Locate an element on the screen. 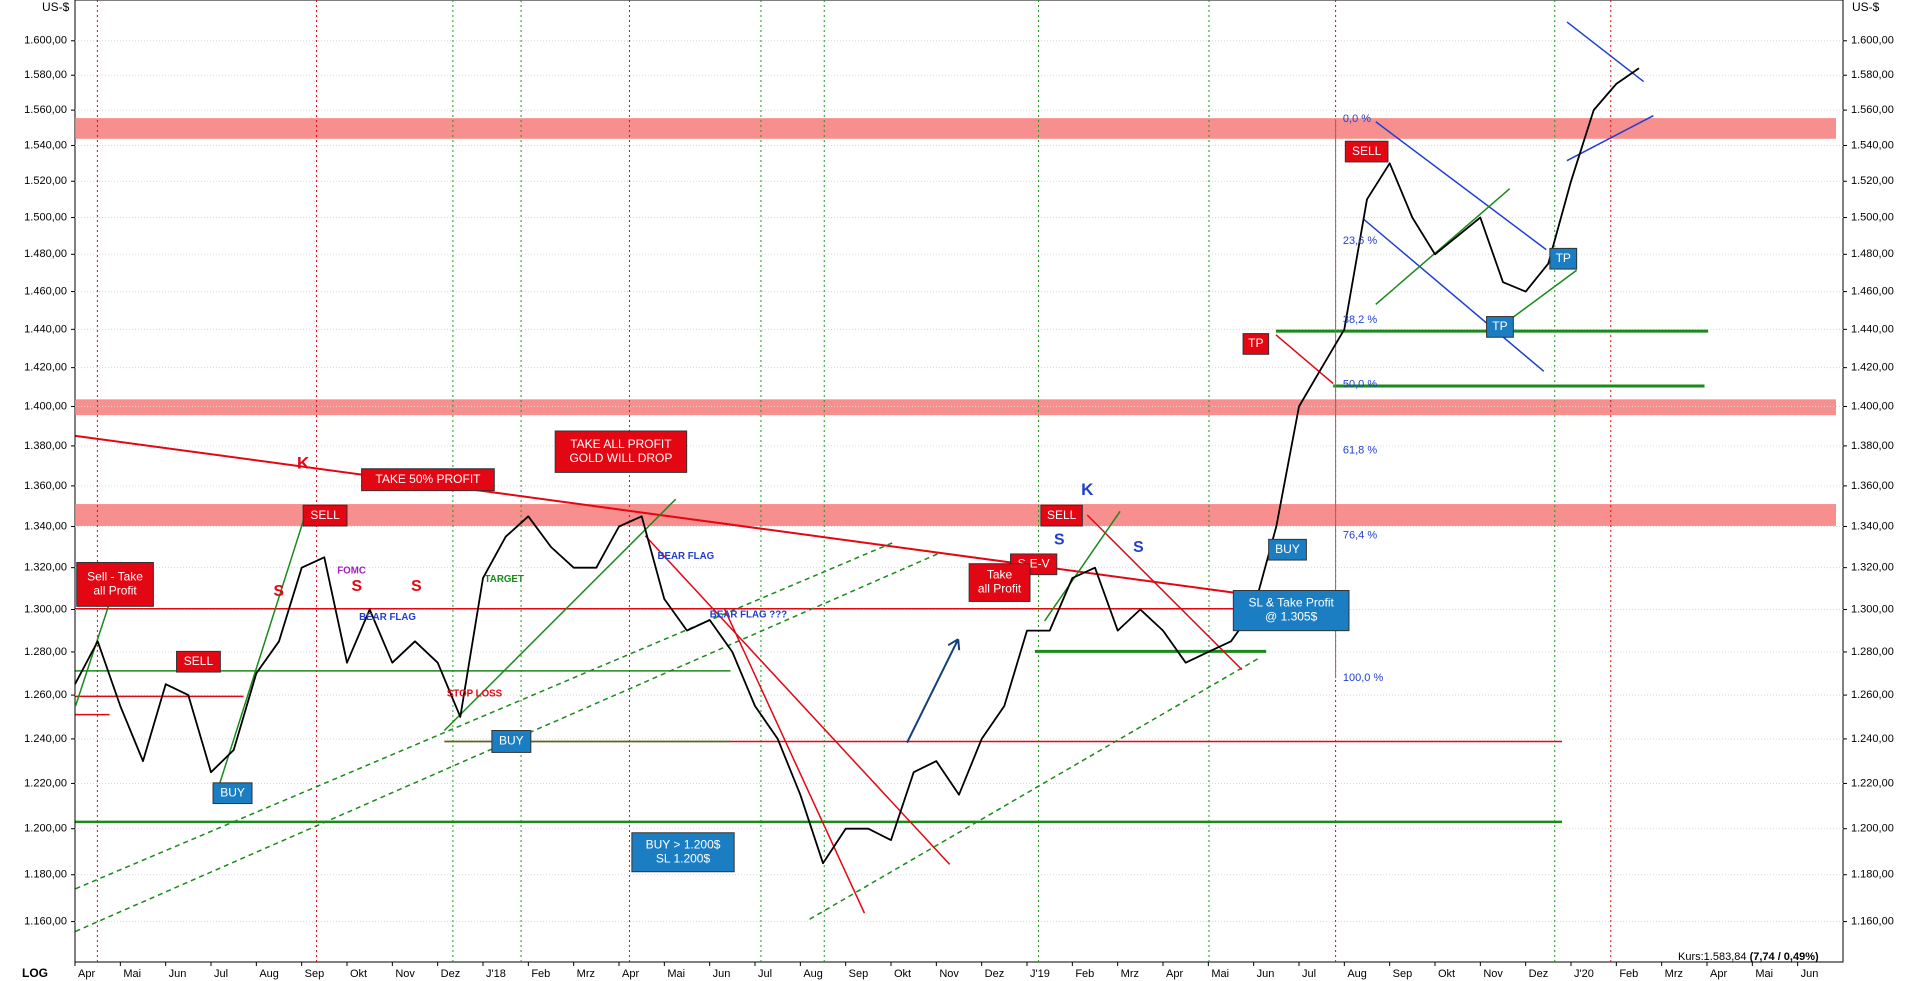  chart-label: STOP LOSS is located at coordinates (475, 694).